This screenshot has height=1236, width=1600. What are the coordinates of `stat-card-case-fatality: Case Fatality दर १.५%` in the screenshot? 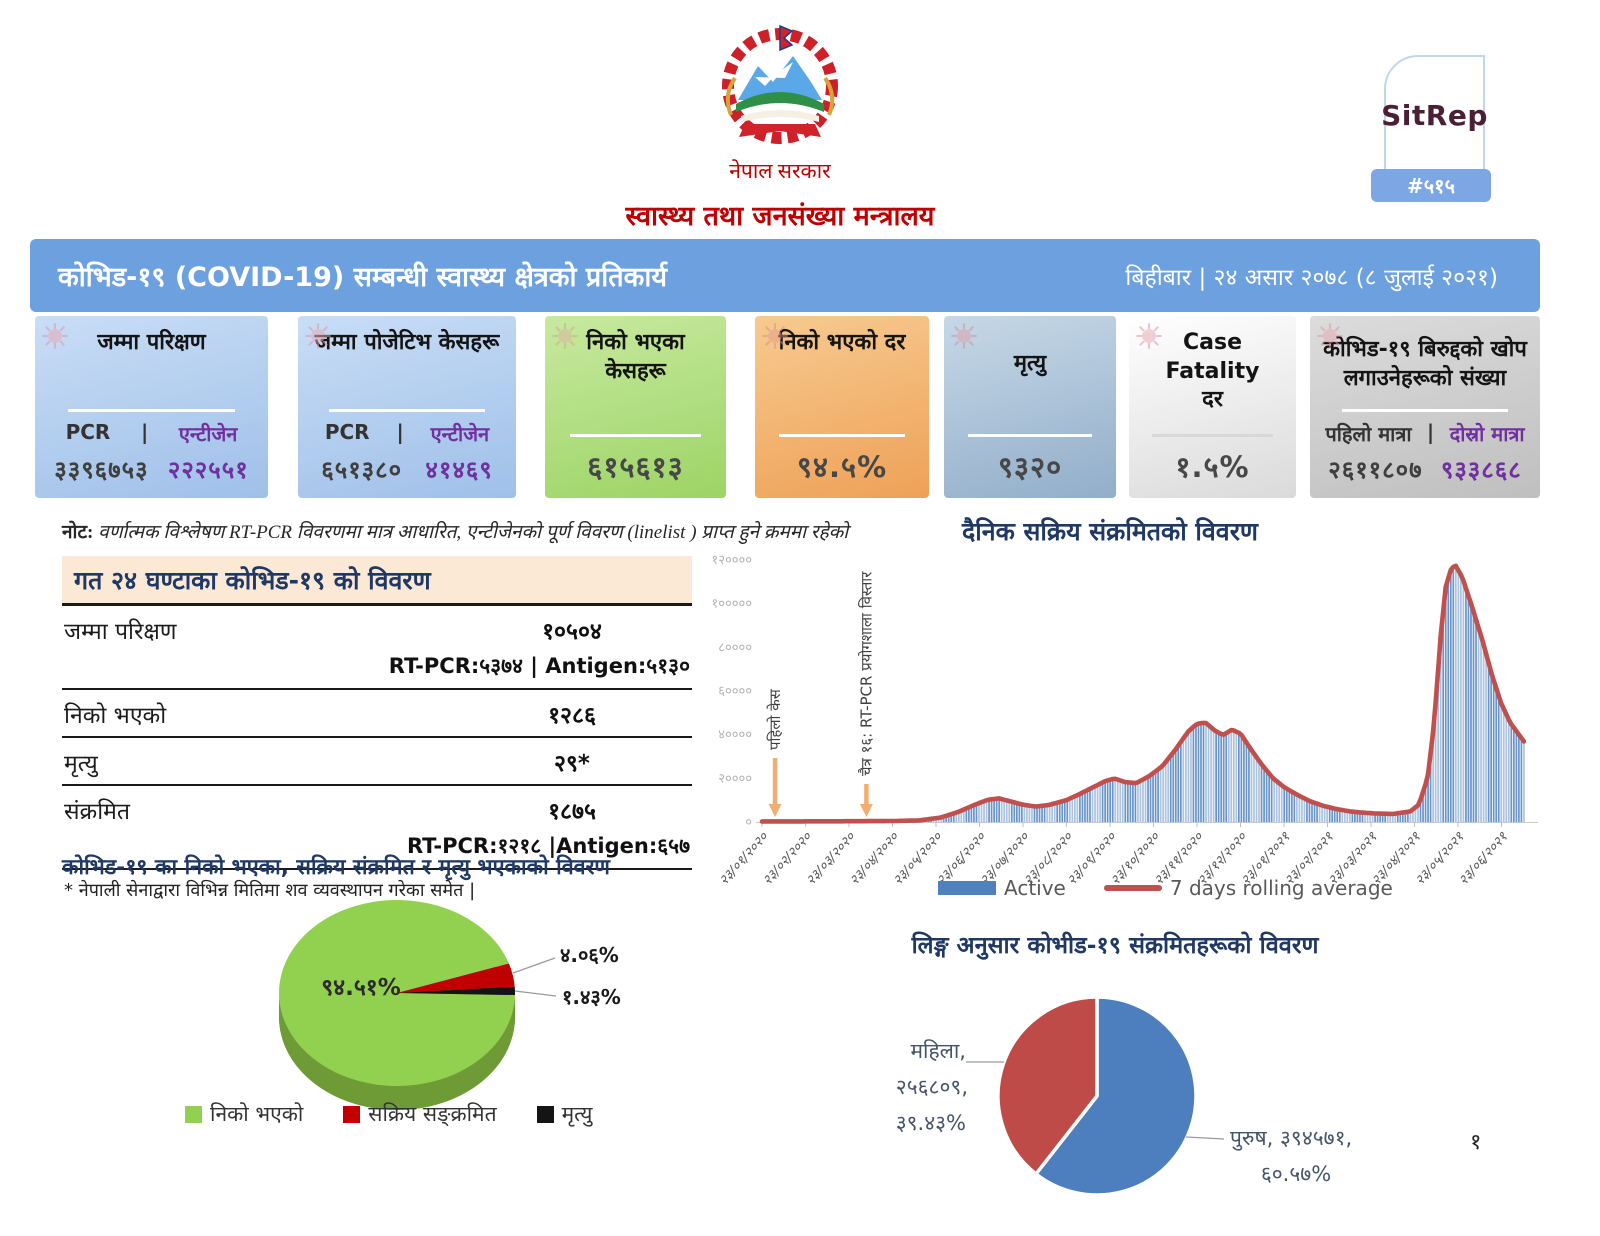 It's located at (1212, 407).